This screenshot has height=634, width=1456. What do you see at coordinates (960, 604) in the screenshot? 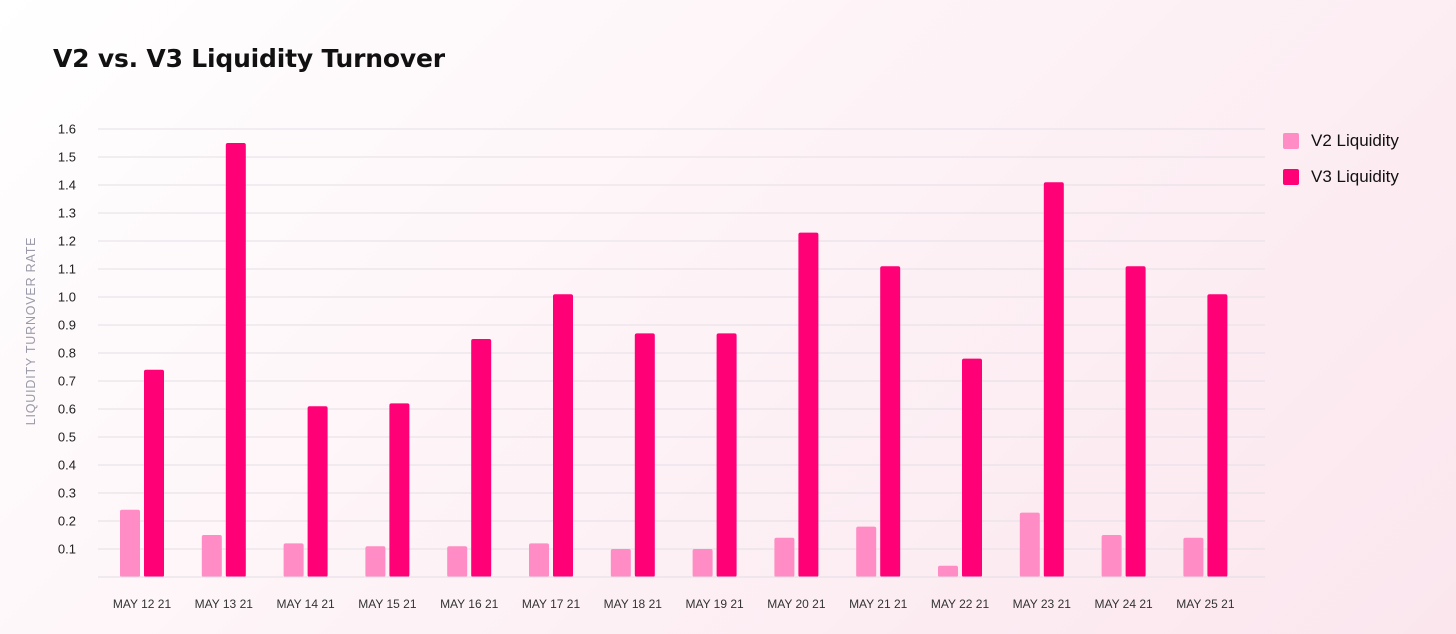
I see `x-tick-label: MAY 22 21` at bounding box center [960, 604].